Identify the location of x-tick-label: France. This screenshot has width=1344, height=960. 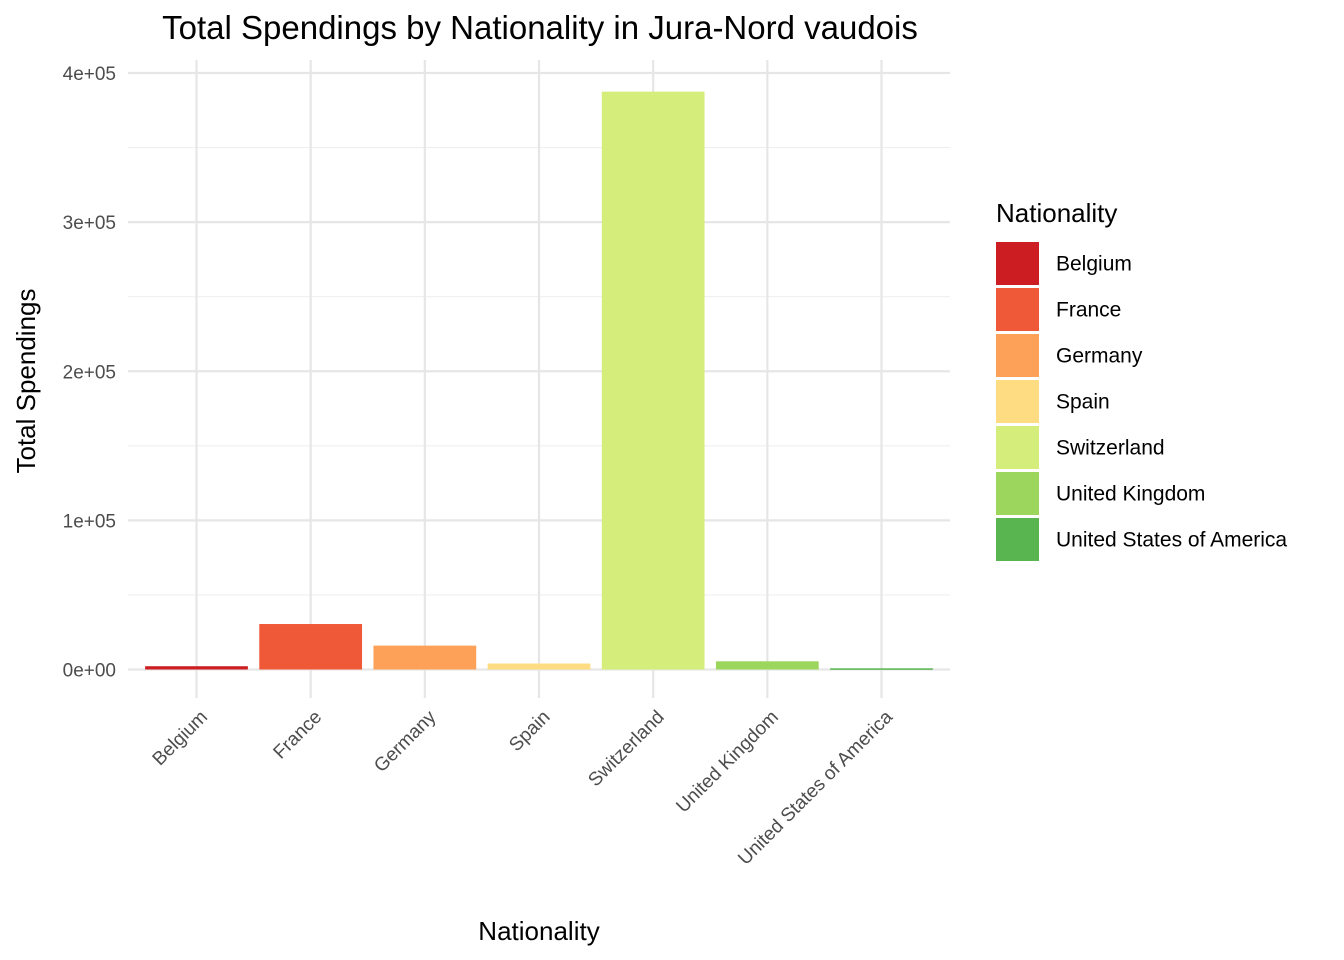
(298, 735).